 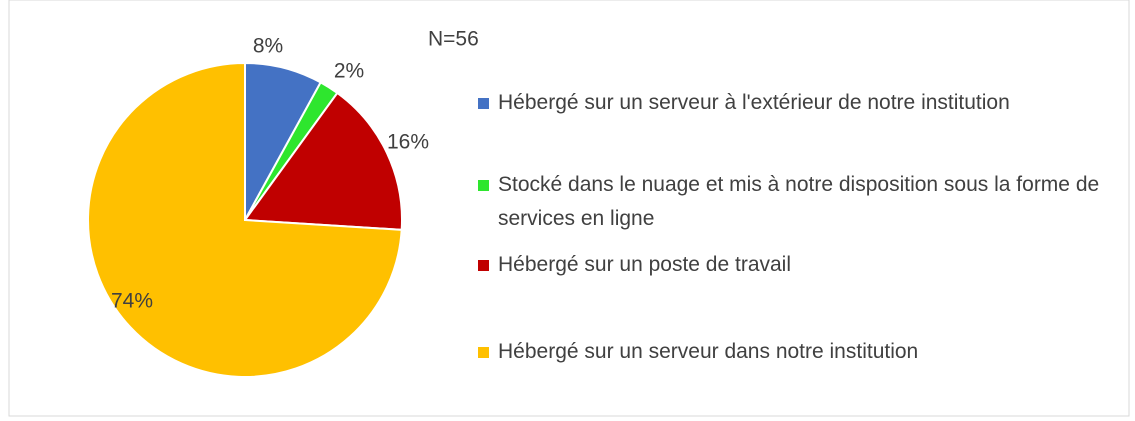 What do you see at coordinates (453, 39) in the screenshot?
I see `annotation: N=56` at bounding box center [453, 39].